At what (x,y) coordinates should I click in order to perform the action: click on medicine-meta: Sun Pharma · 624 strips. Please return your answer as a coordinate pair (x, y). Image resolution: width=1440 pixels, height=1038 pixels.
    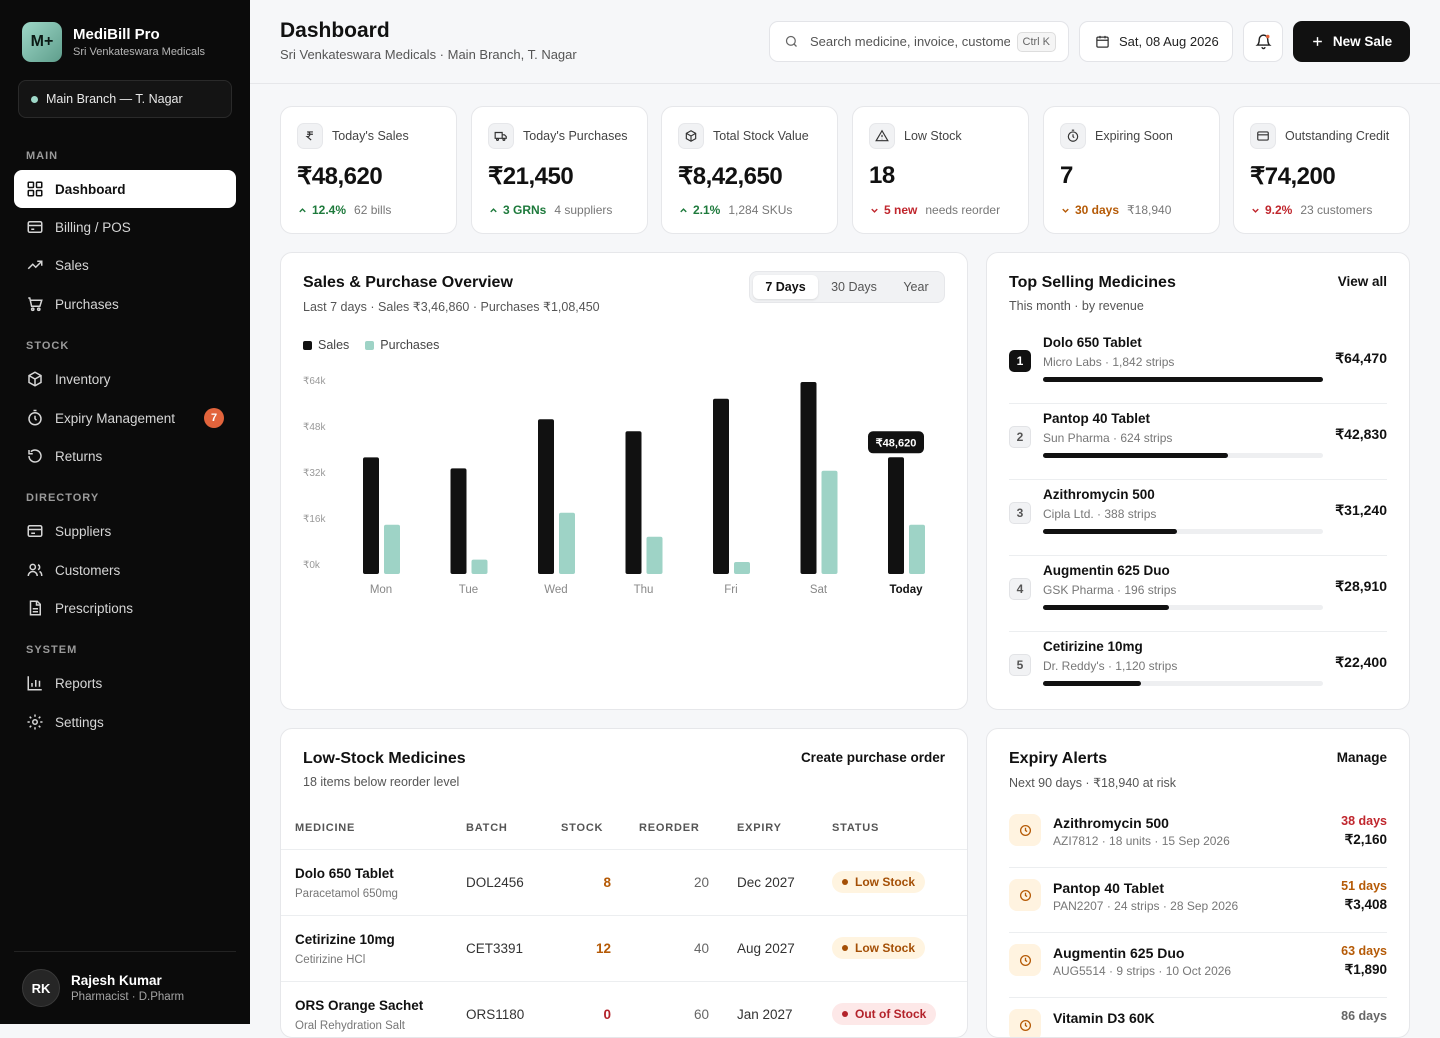
    Looking at the image, I should click on (1108, 438).